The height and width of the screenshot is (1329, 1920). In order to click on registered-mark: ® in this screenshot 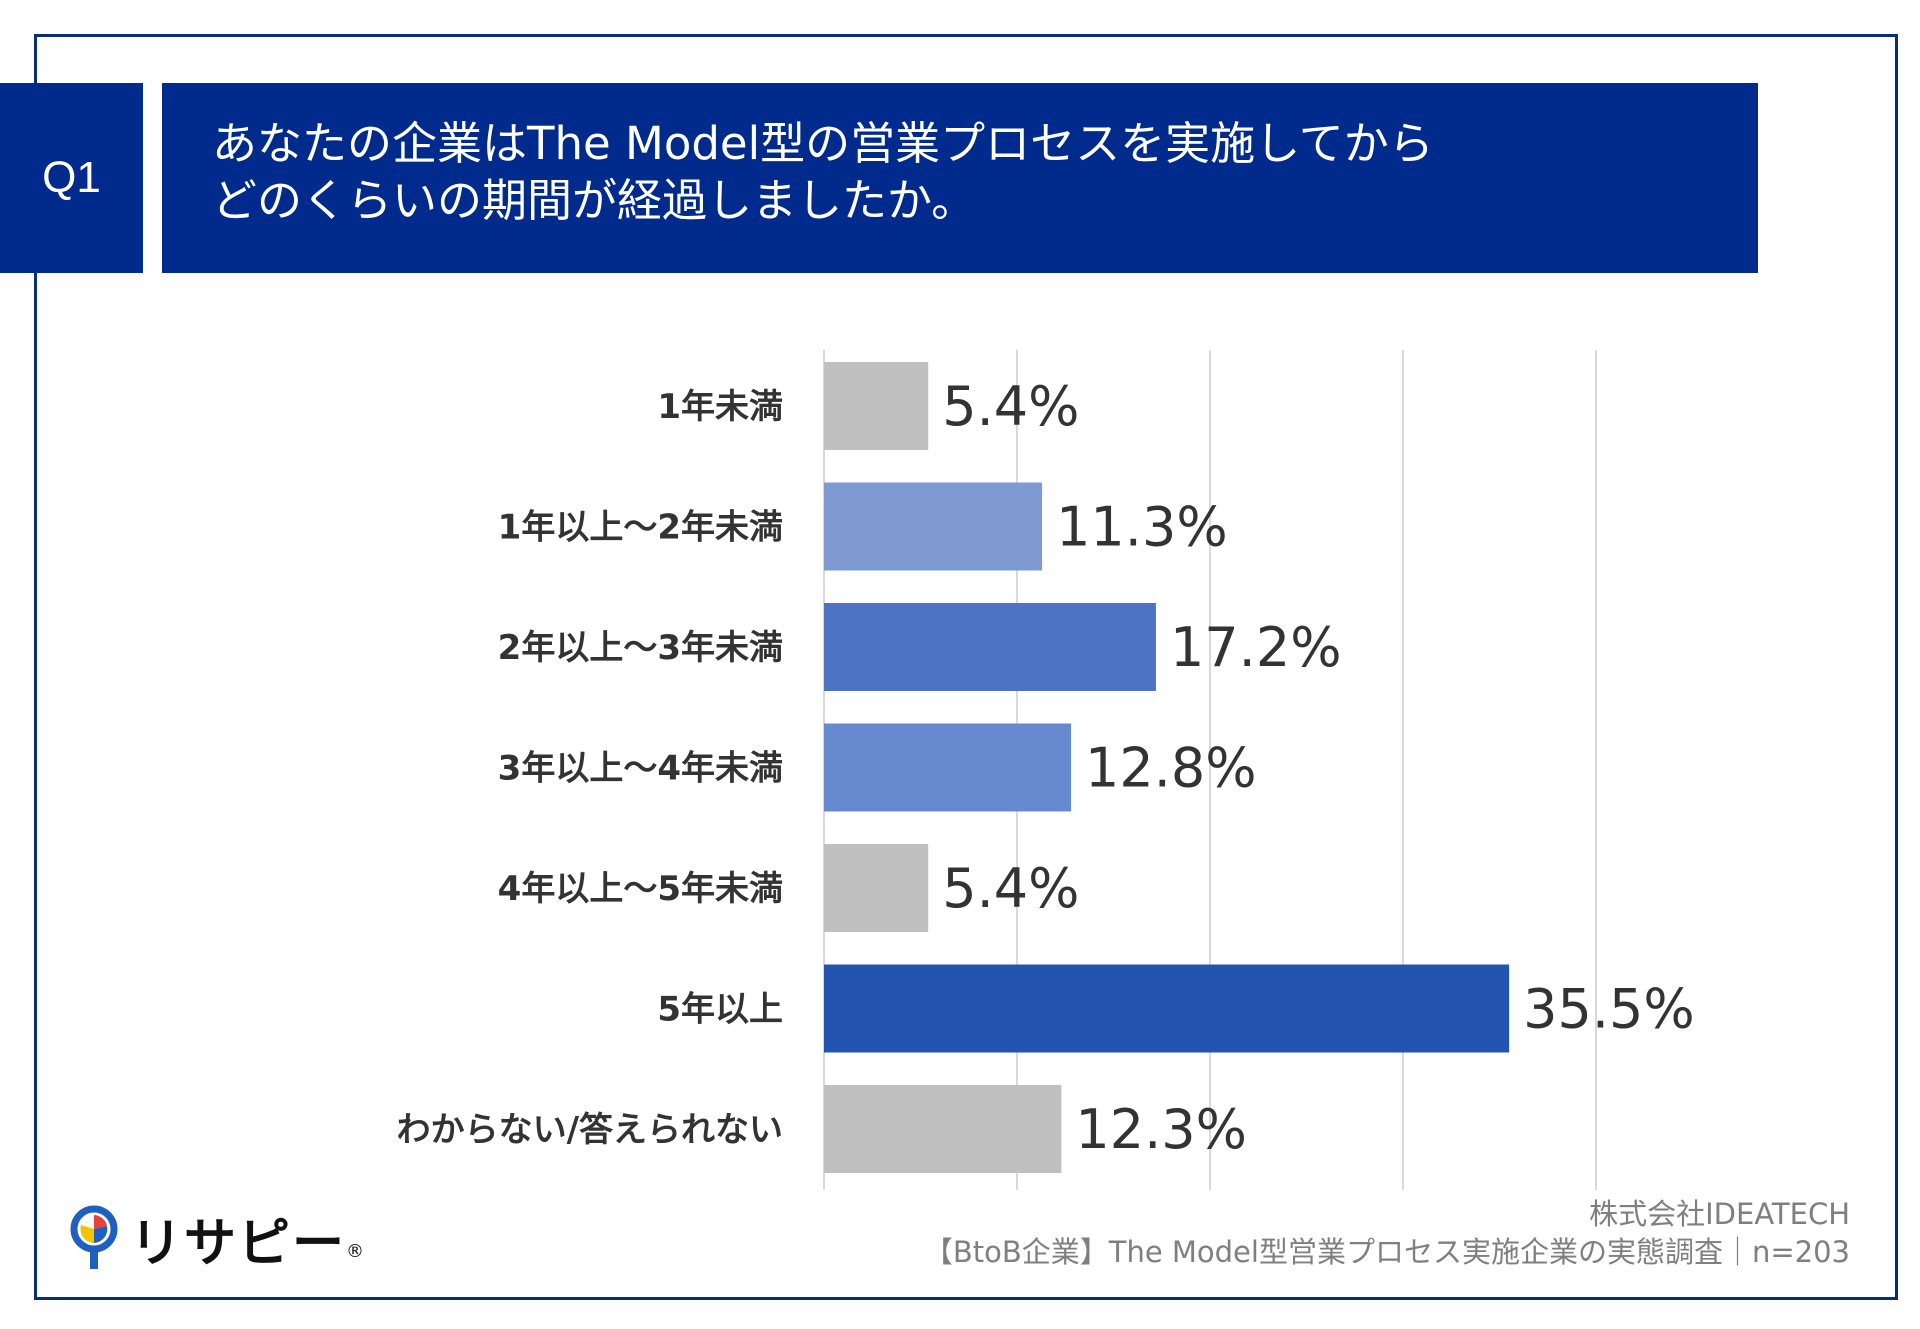, I will do `click(355, 1251)`.